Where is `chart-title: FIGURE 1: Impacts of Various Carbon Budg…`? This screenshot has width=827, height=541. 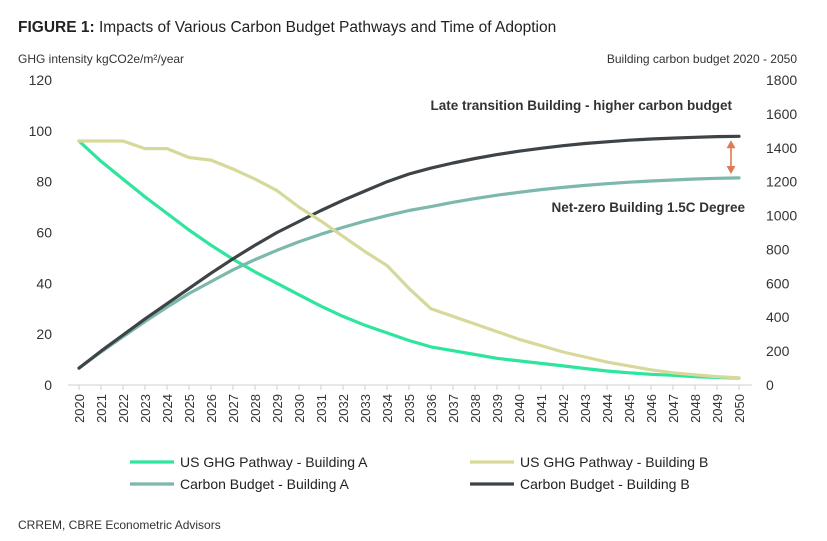 chart-title: FIGURE 1: Impacts of Various Carbon Budg… is located at coordinates (287, 27).